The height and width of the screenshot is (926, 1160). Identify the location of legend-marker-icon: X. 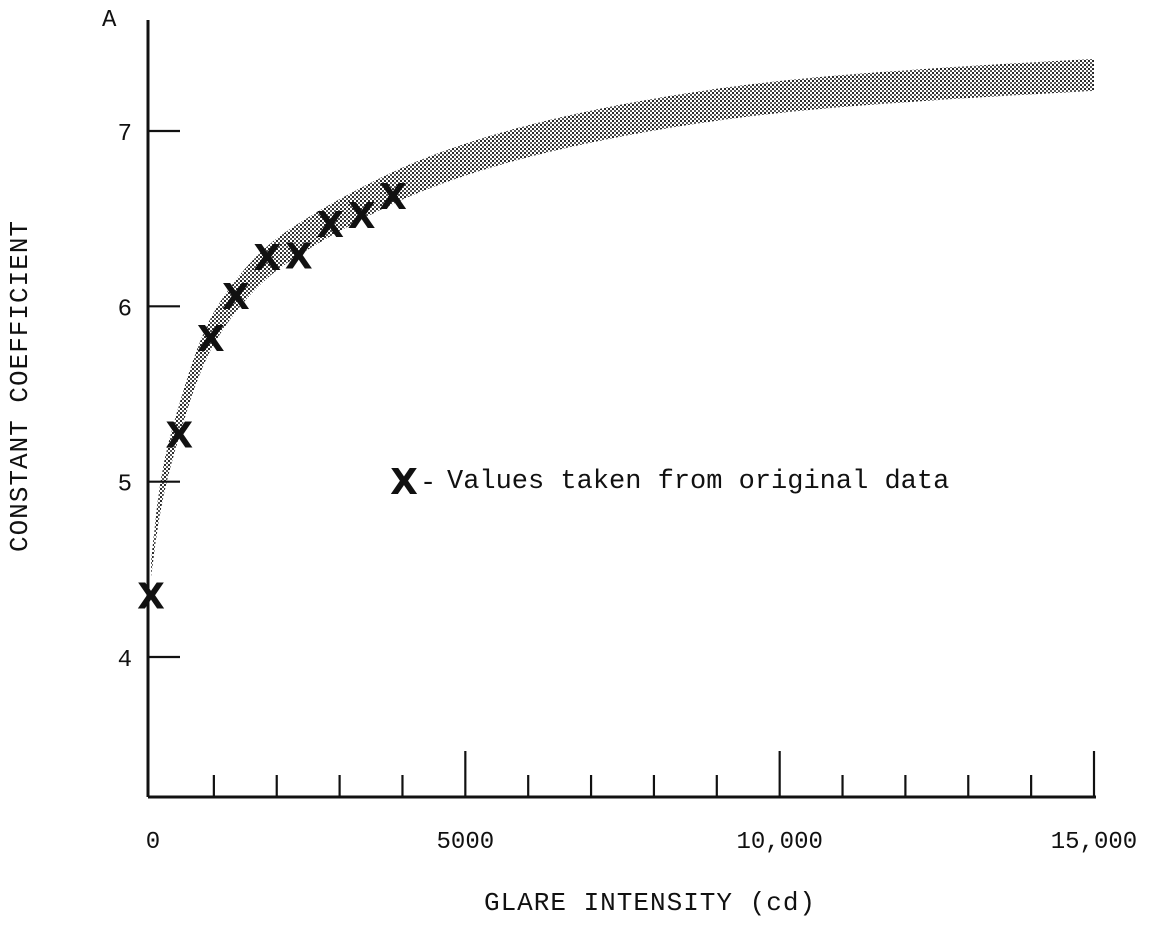
(404, 482).